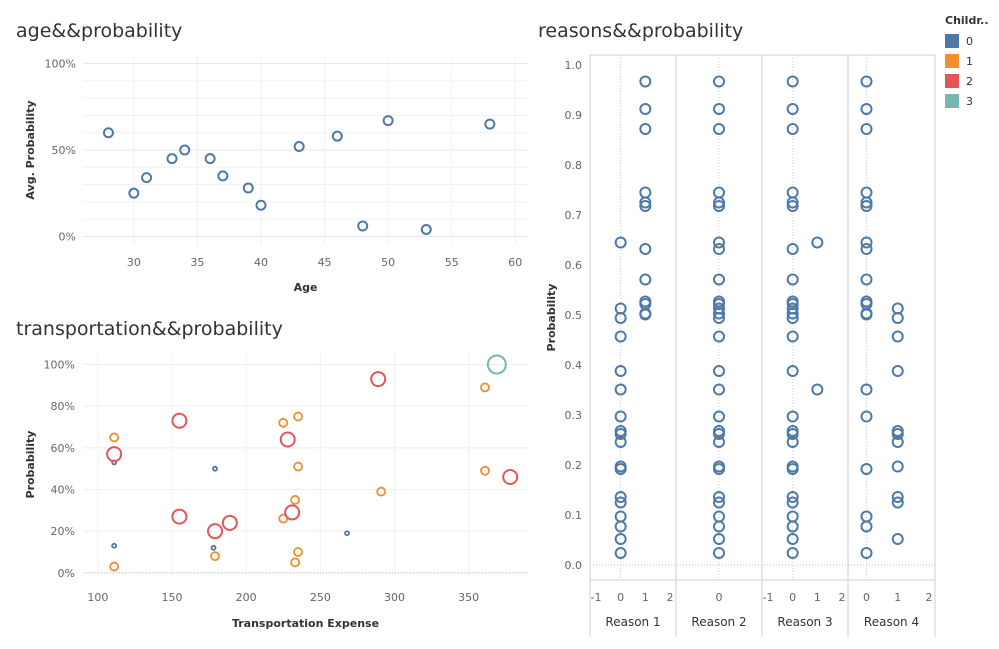 Image resolution: width=999 pixels, height=649 pixels. What do you see at coordinates (66, 573) in the screenshot?
I see `transport-y-tick-label: 0%` at bounding box center [66, 573].